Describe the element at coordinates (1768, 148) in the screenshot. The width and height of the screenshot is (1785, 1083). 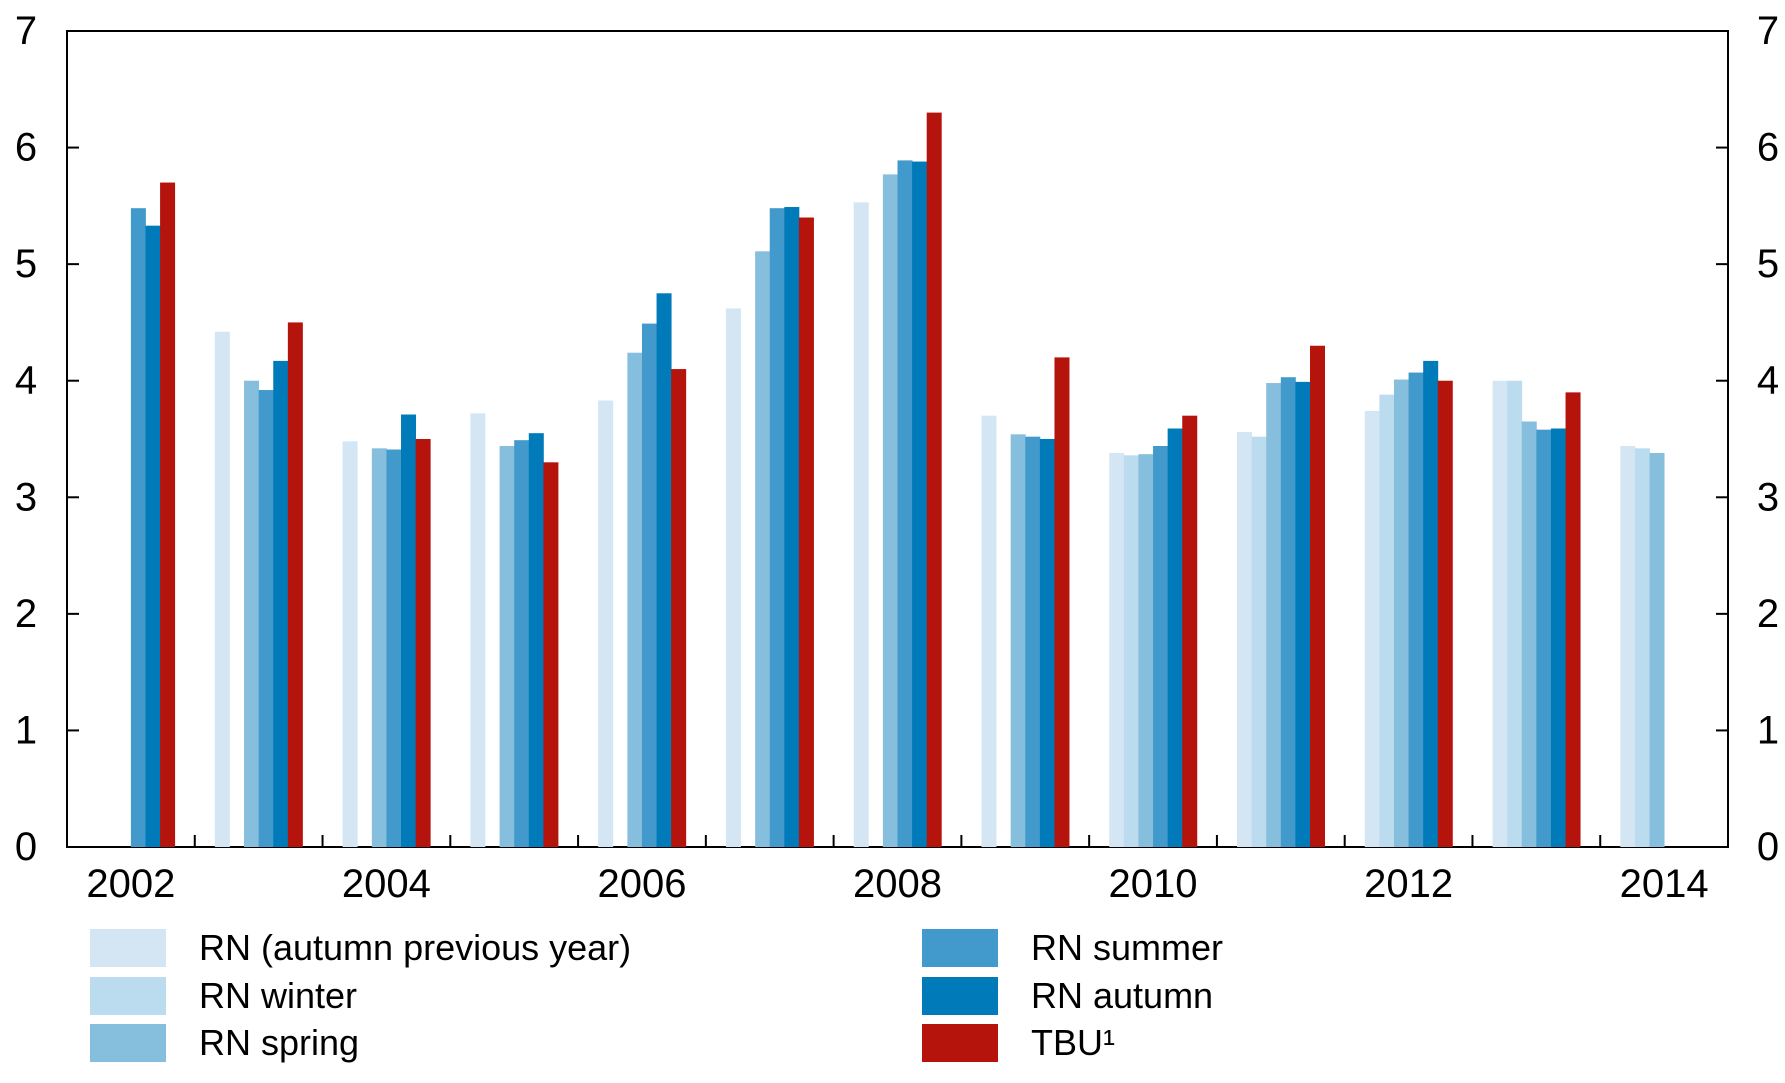
I see `y-tick-label-right: 6` at that location.